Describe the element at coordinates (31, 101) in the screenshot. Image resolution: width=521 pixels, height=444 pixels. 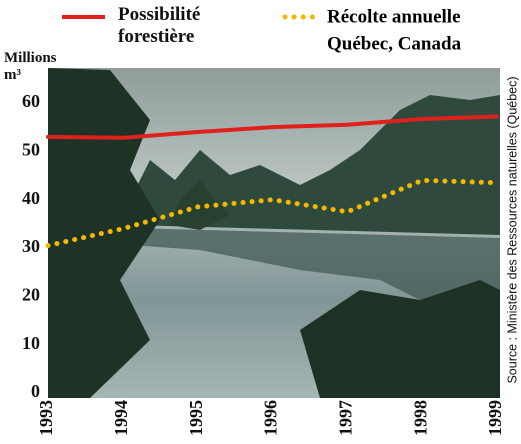
I see `y-tick-label: 60` at that location.